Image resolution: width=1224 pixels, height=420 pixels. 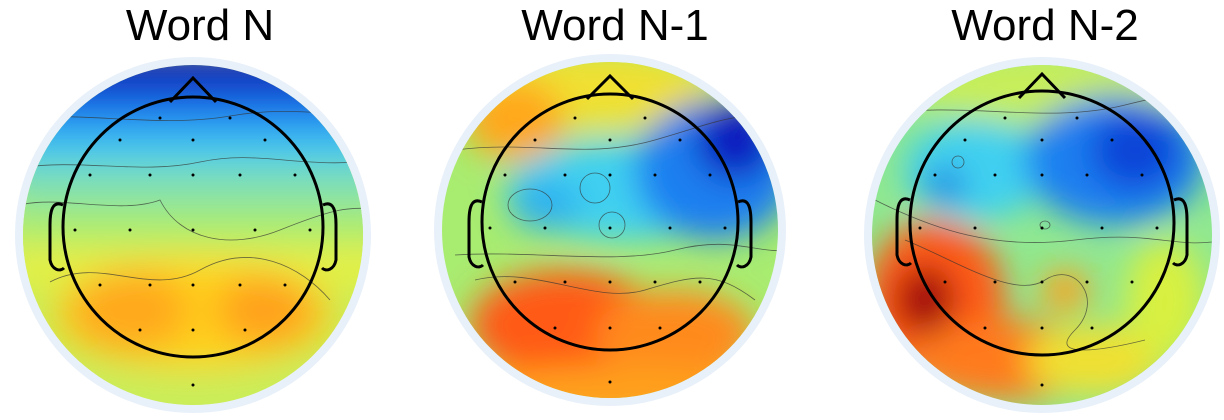 What do you see at coordinates (615, 25) in the screenshot?
I see `panel-title-word-n1: Word N-1` at bounding box center [615, 25].